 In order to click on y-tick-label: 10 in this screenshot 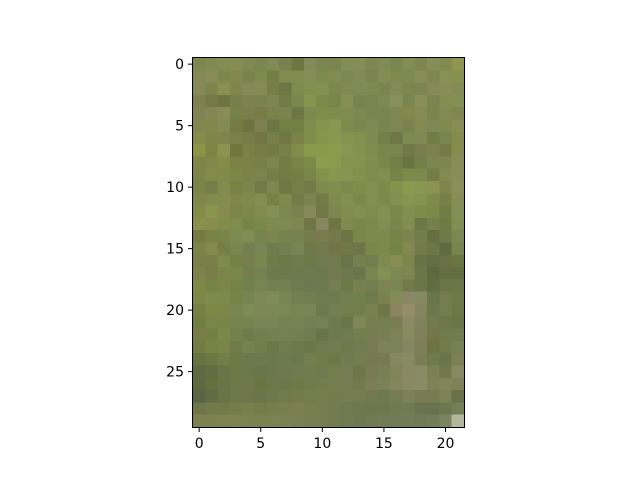, I will do `click(175, 188)`.